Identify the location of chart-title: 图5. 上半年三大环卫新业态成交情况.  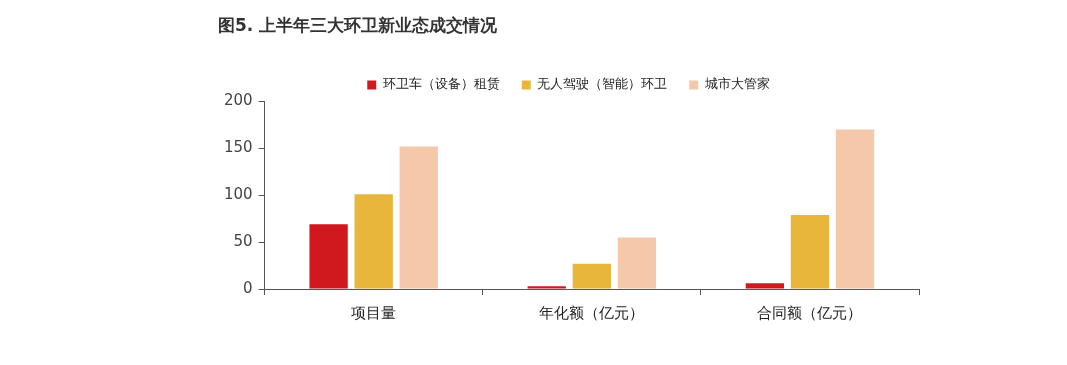
(358, 24).